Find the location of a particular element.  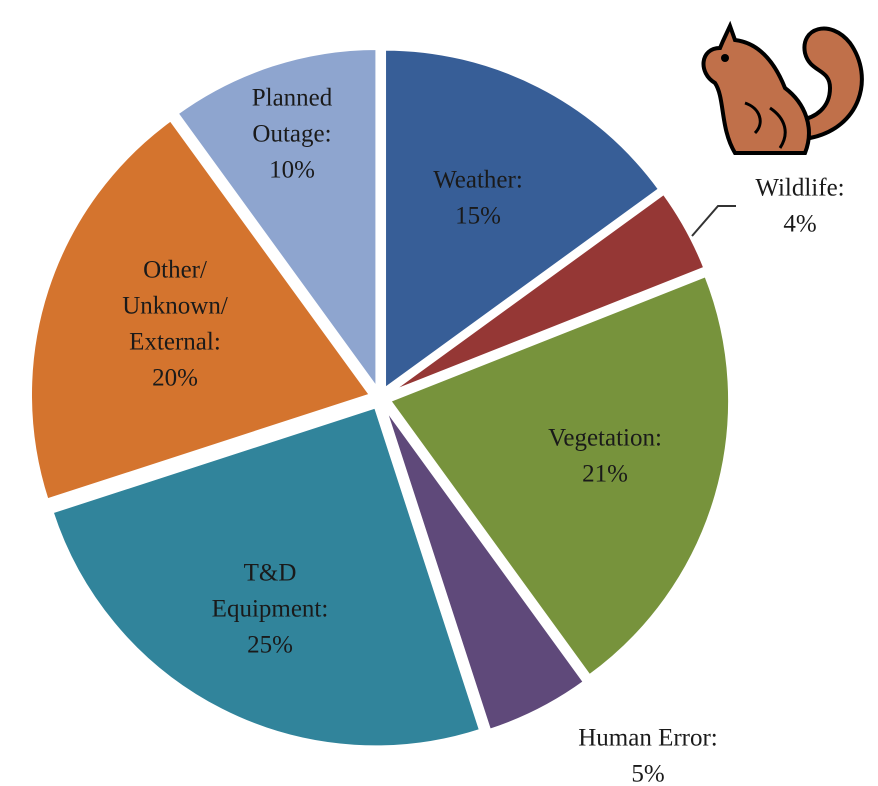

slice-label: External: is located at coordinates (175, 342).